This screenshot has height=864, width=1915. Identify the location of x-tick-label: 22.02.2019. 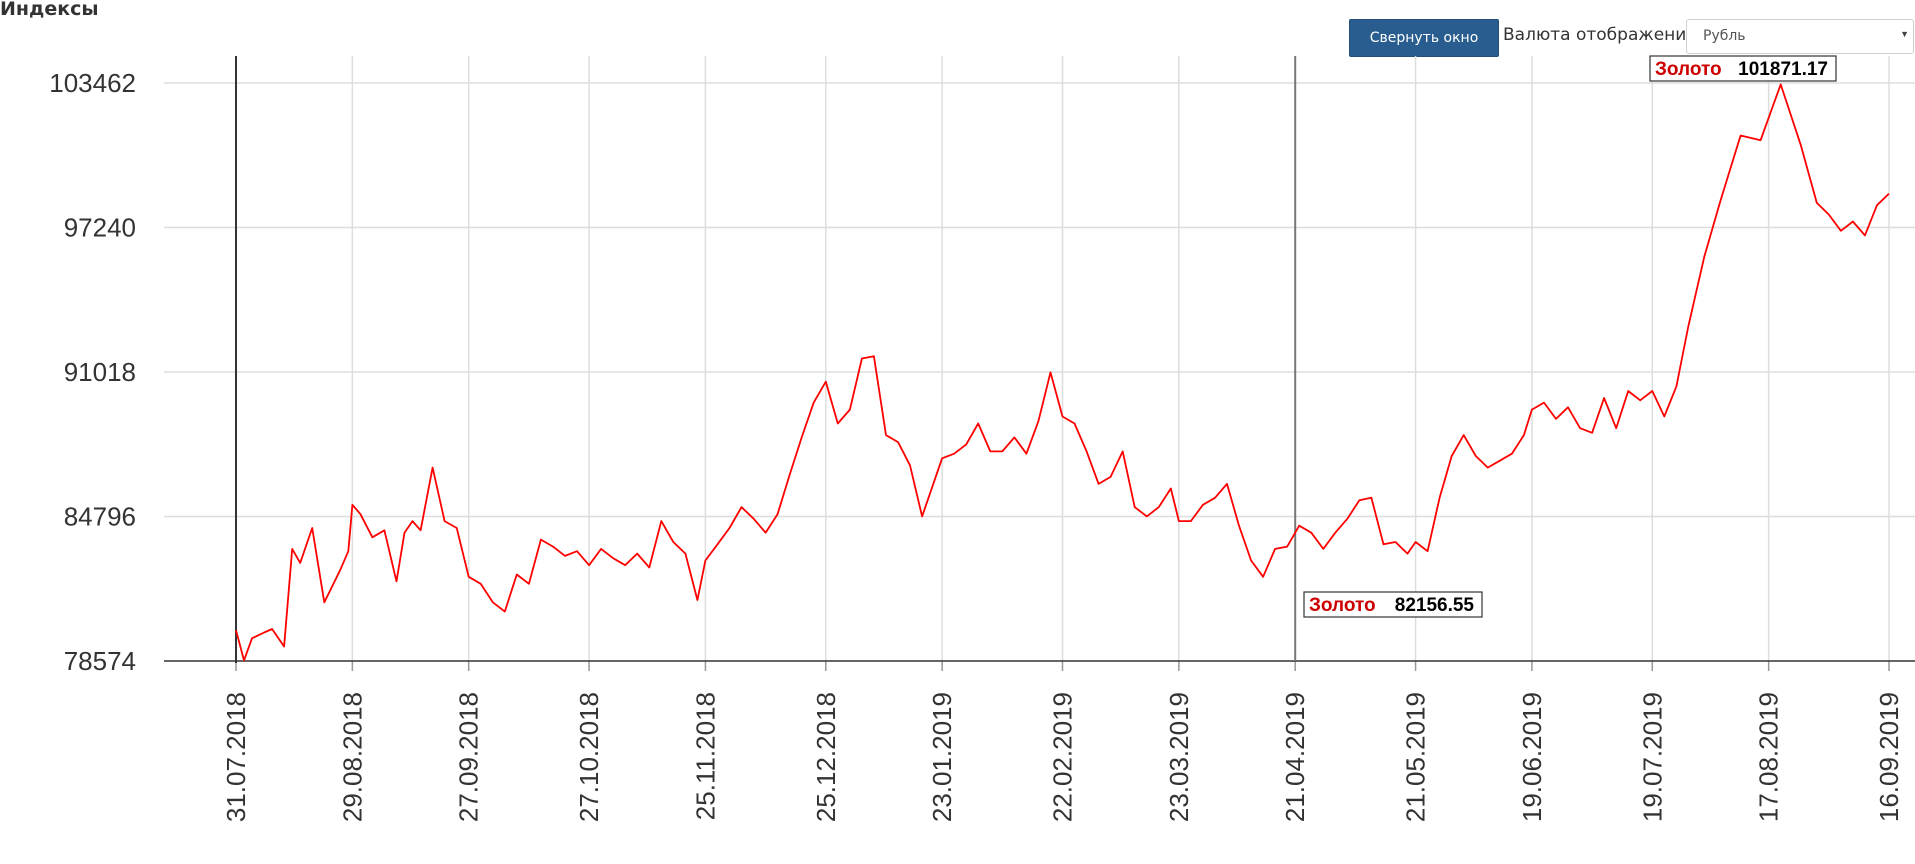
(1063, 757).